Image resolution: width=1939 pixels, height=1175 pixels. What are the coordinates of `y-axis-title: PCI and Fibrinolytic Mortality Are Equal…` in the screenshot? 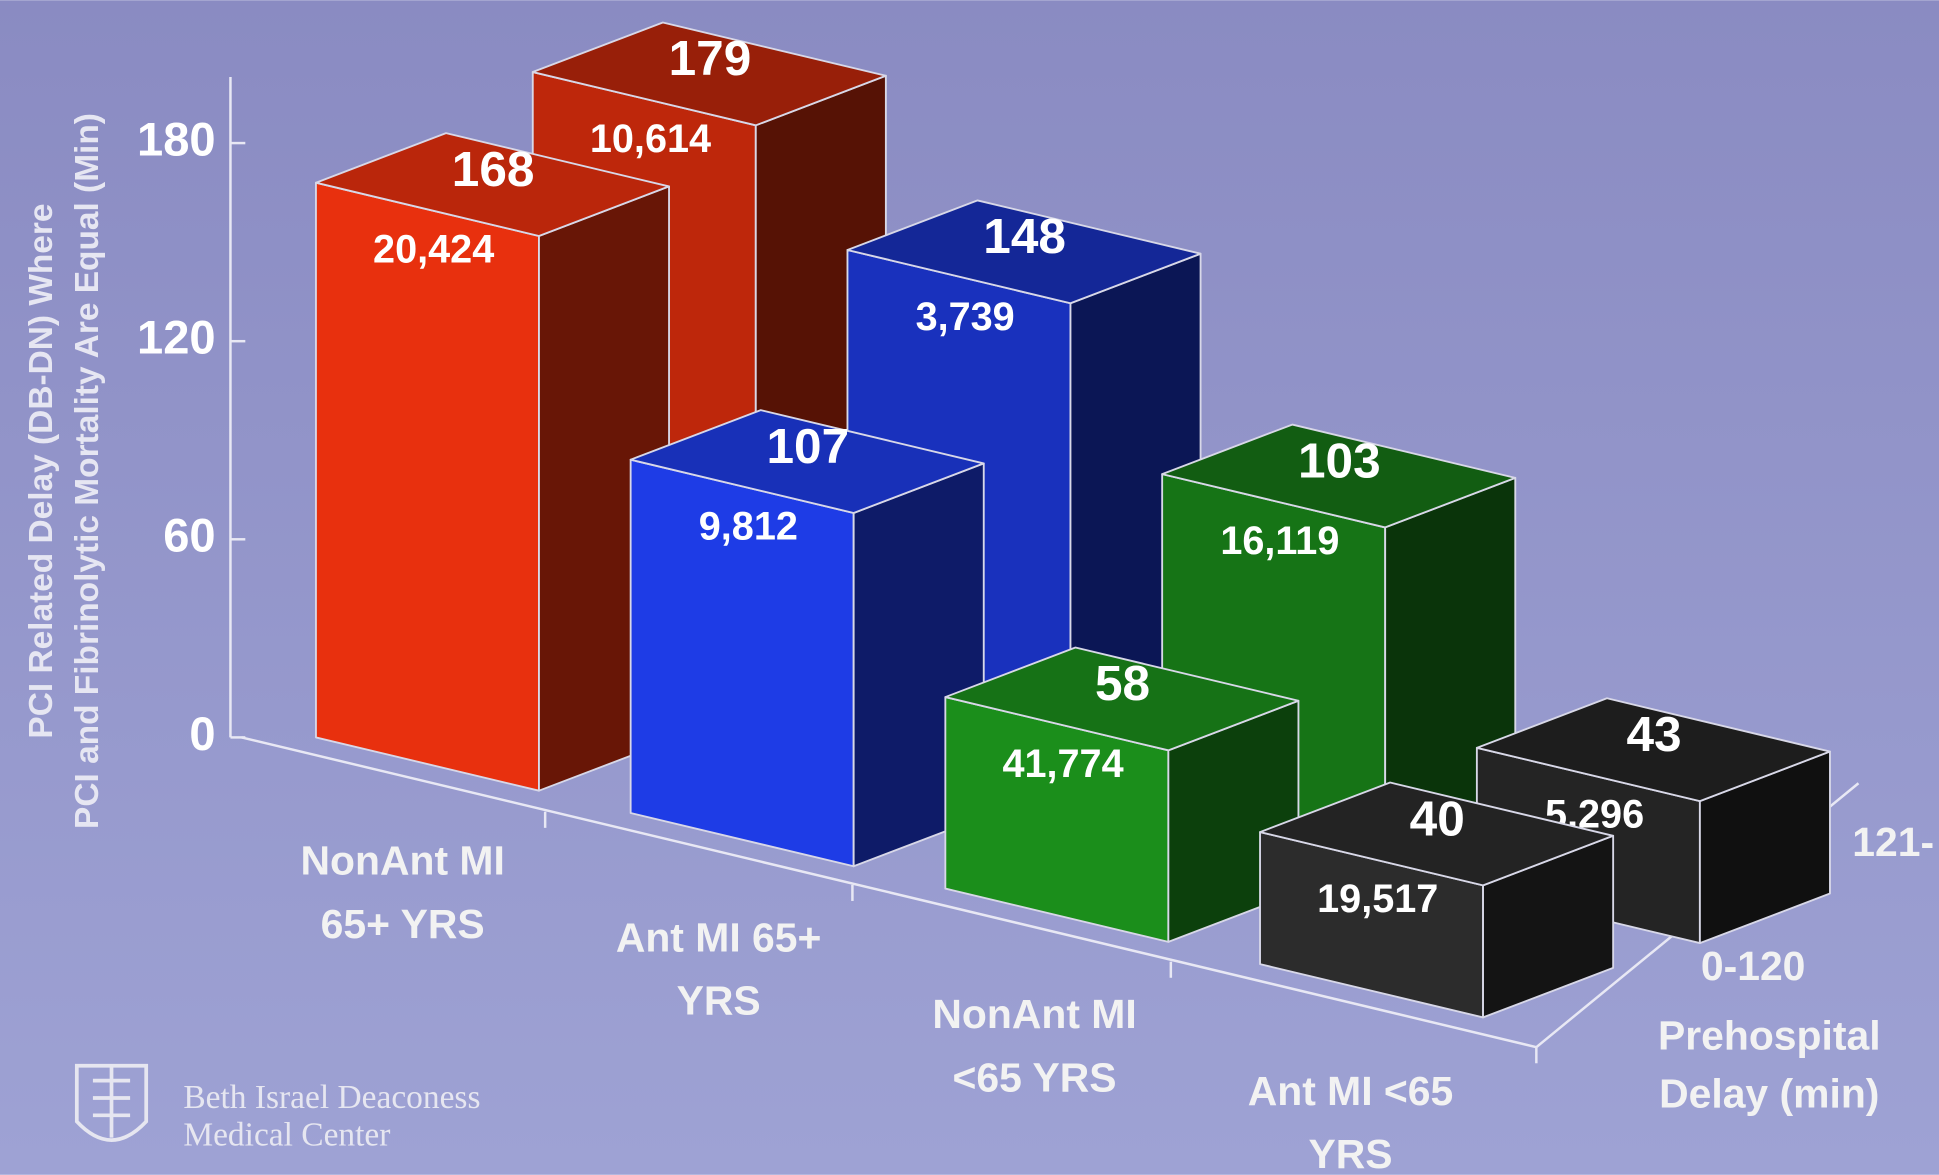 It's located at (87, 471).